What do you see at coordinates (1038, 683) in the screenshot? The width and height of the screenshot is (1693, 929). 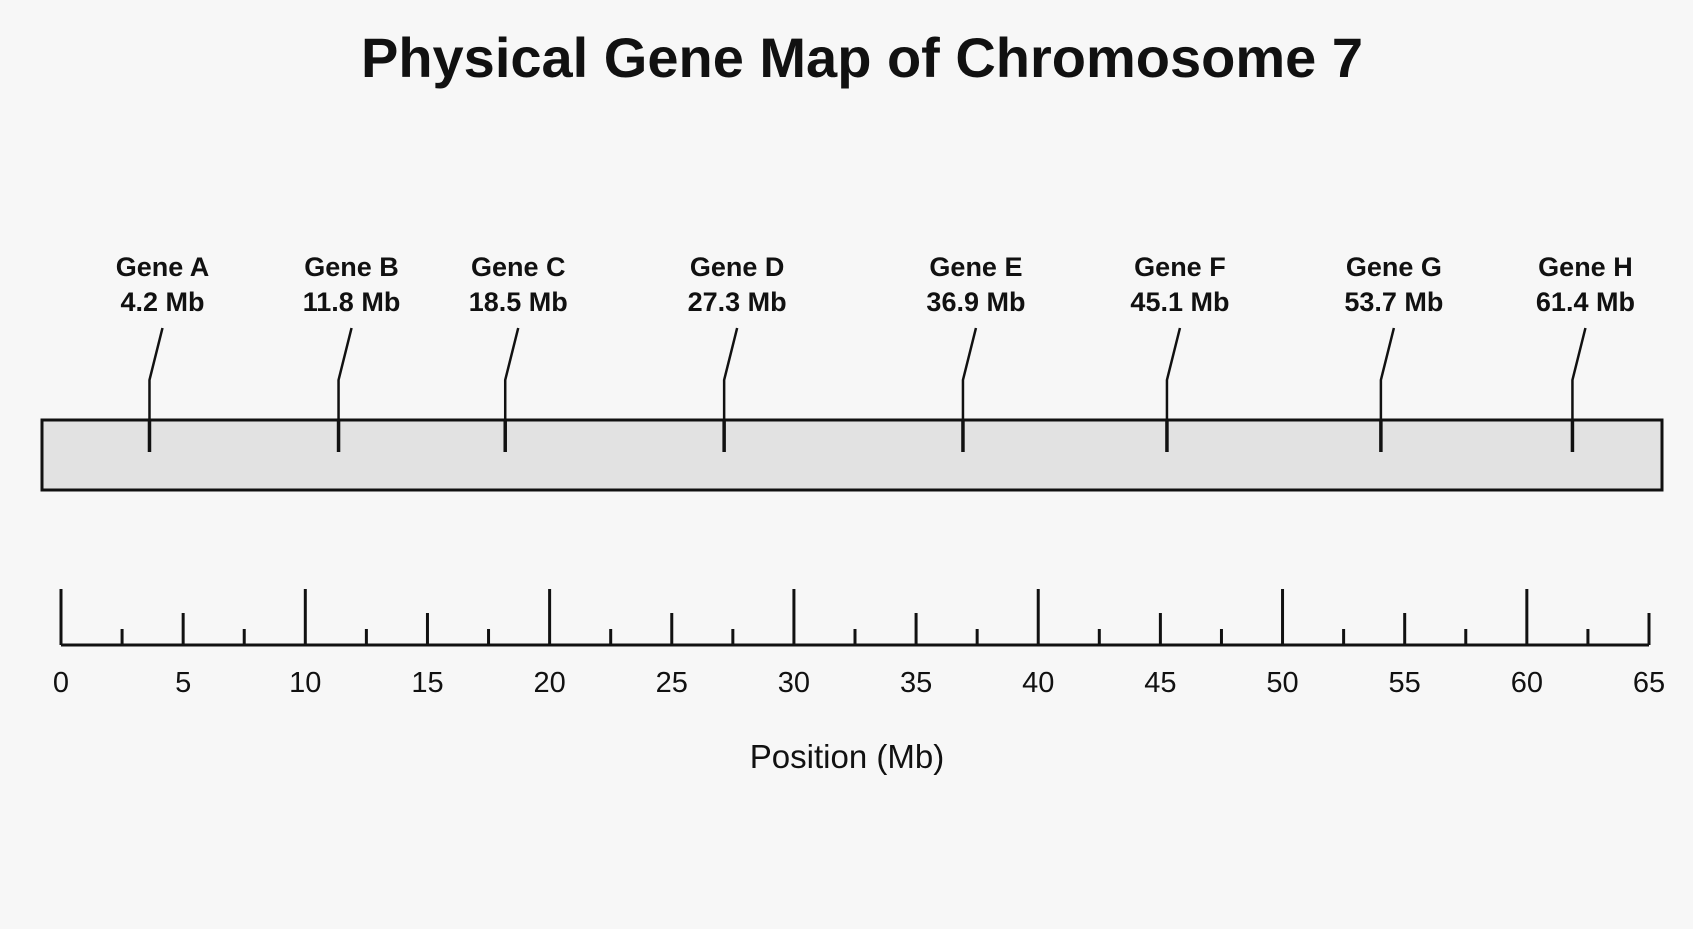 I see `x-tick-label: 40` at bounding box center [1038, 683].